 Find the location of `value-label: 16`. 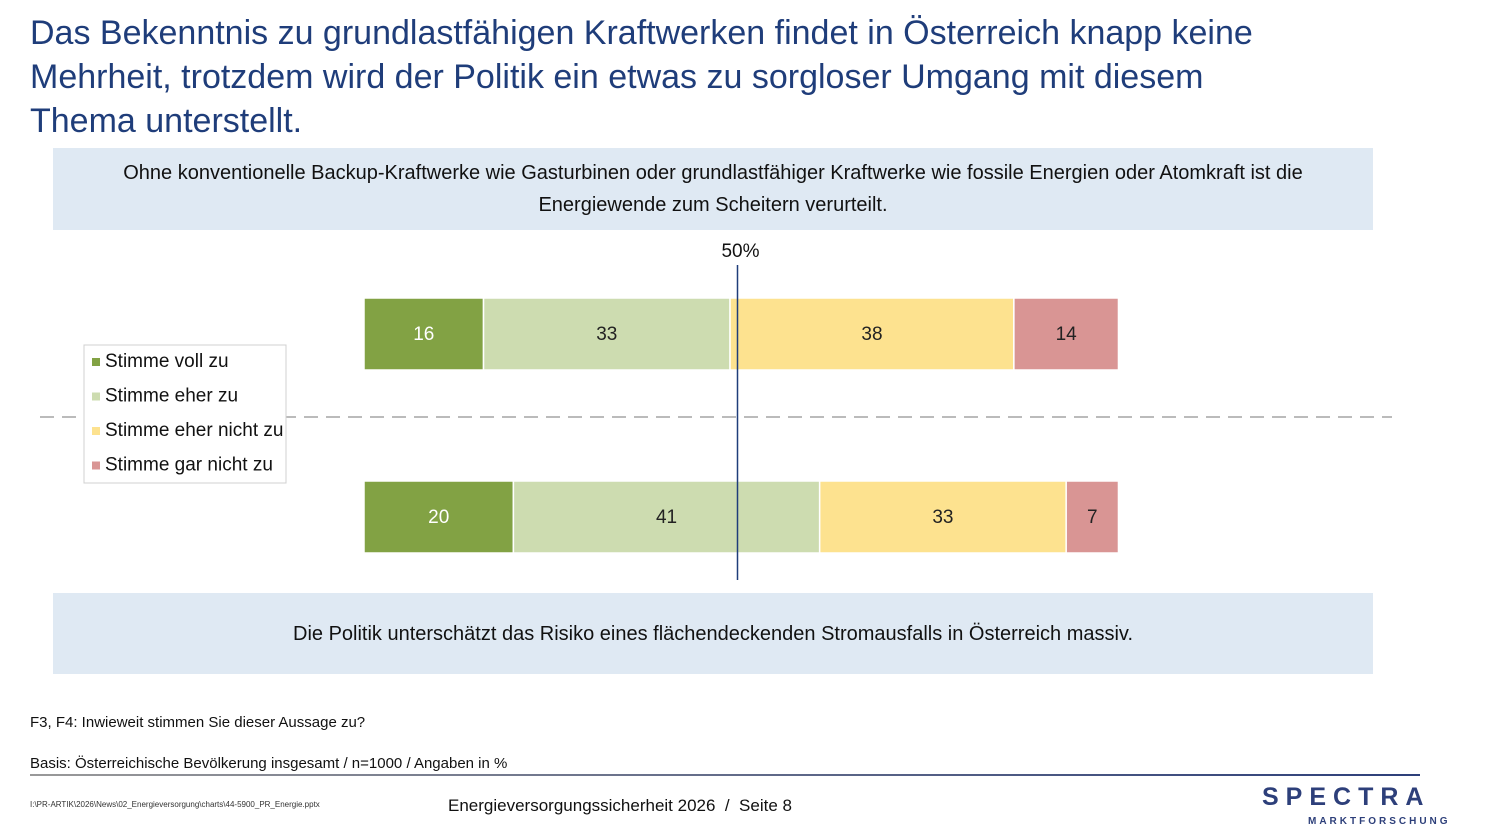

value-label: 16 is located at coordinates (423, 334).